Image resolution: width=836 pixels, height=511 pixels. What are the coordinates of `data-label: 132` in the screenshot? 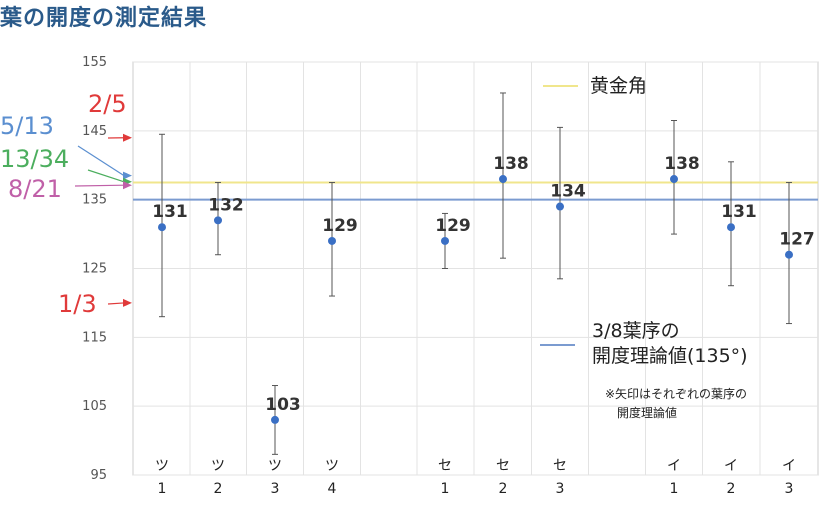 It's located at (226, 205).